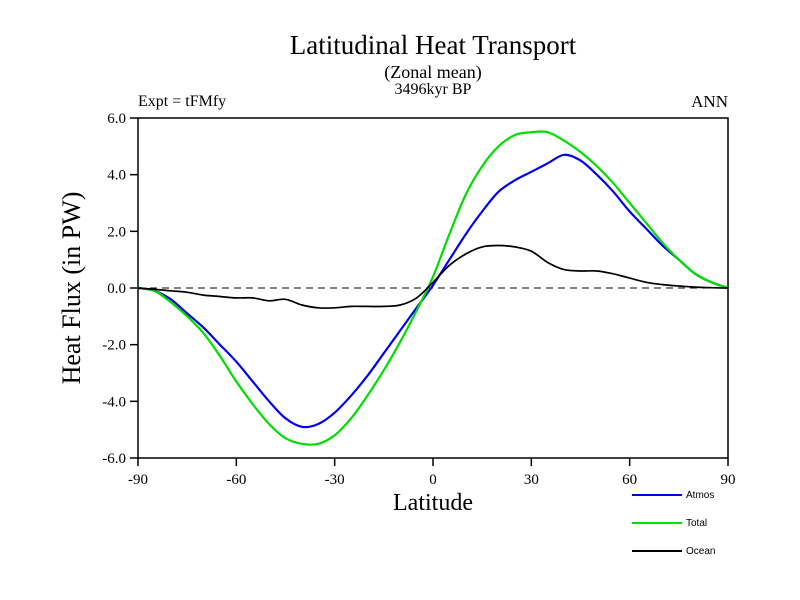 The width and height of the screenshot is (800, 600). Describe the element at coordinates (433, 503) in the screenshot. I see `x-axis-title: Latitude` at that location.